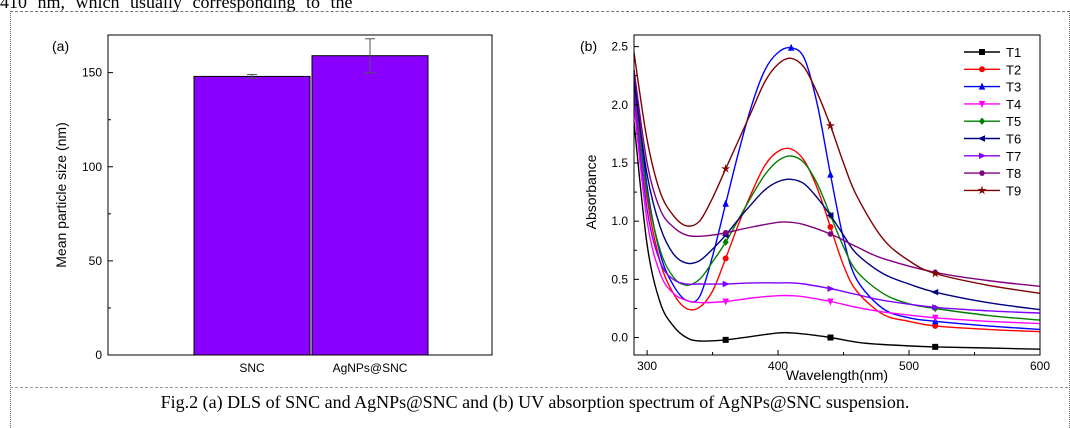 This screenshot has height=428, width=1070. I want to click on y-tick-label: 1.5, so click(619, 163).